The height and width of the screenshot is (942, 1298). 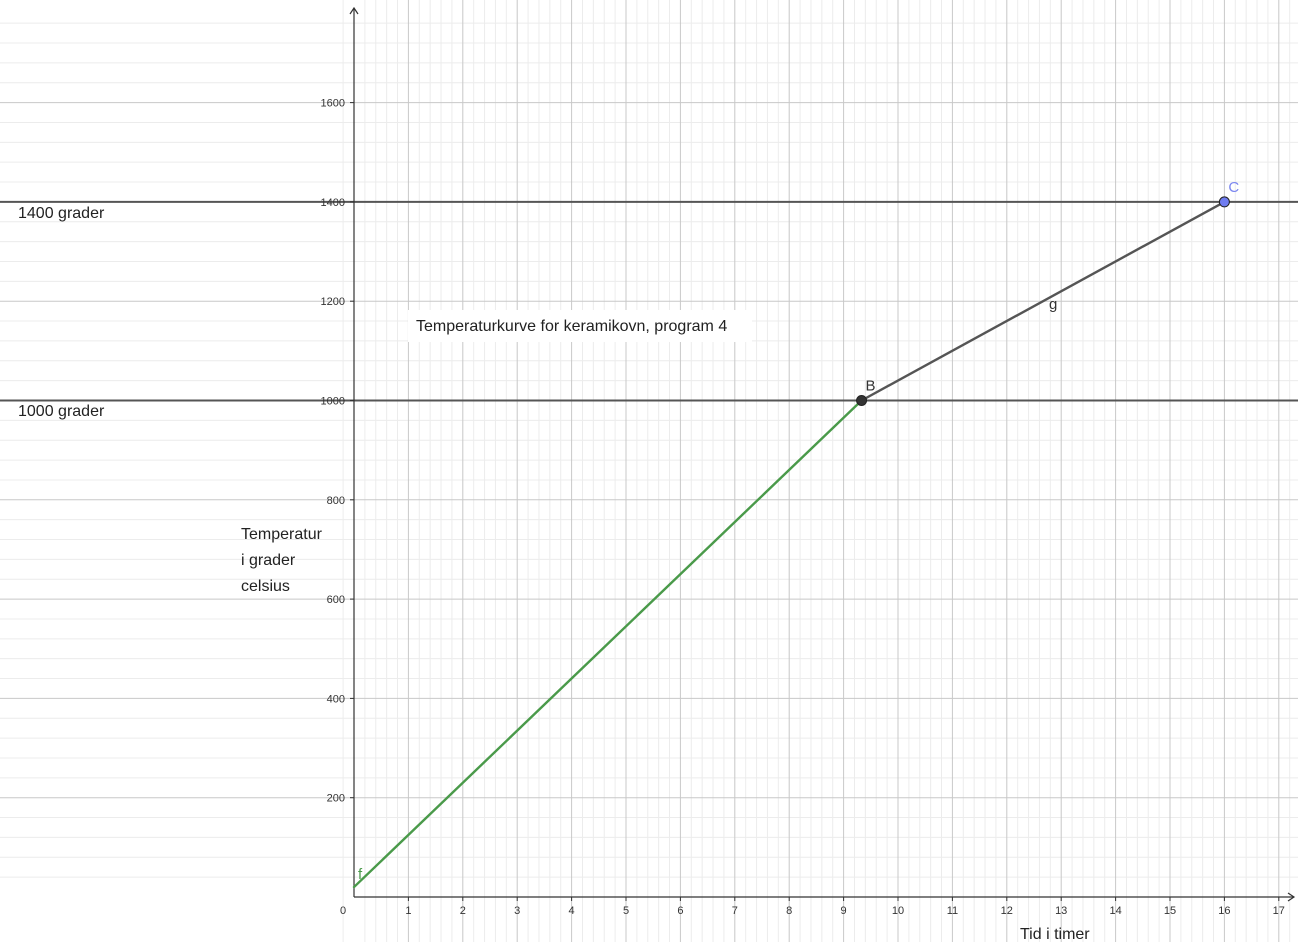 I want to click on y-tick-label: 600, so click(x=336, y=600).